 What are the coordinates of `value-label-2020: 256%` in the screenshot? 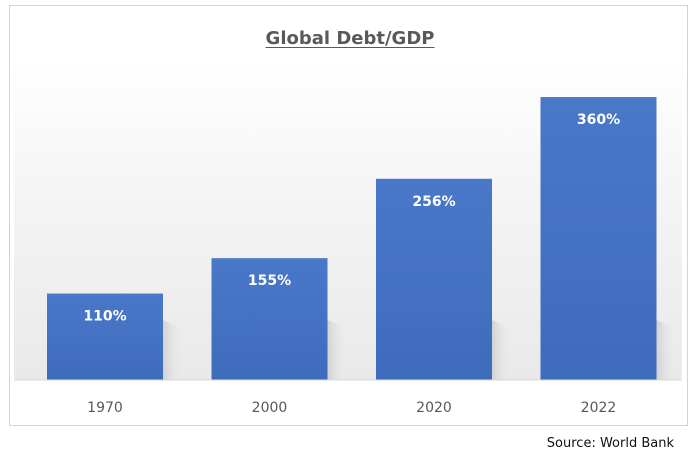 It's located at (433, 202).